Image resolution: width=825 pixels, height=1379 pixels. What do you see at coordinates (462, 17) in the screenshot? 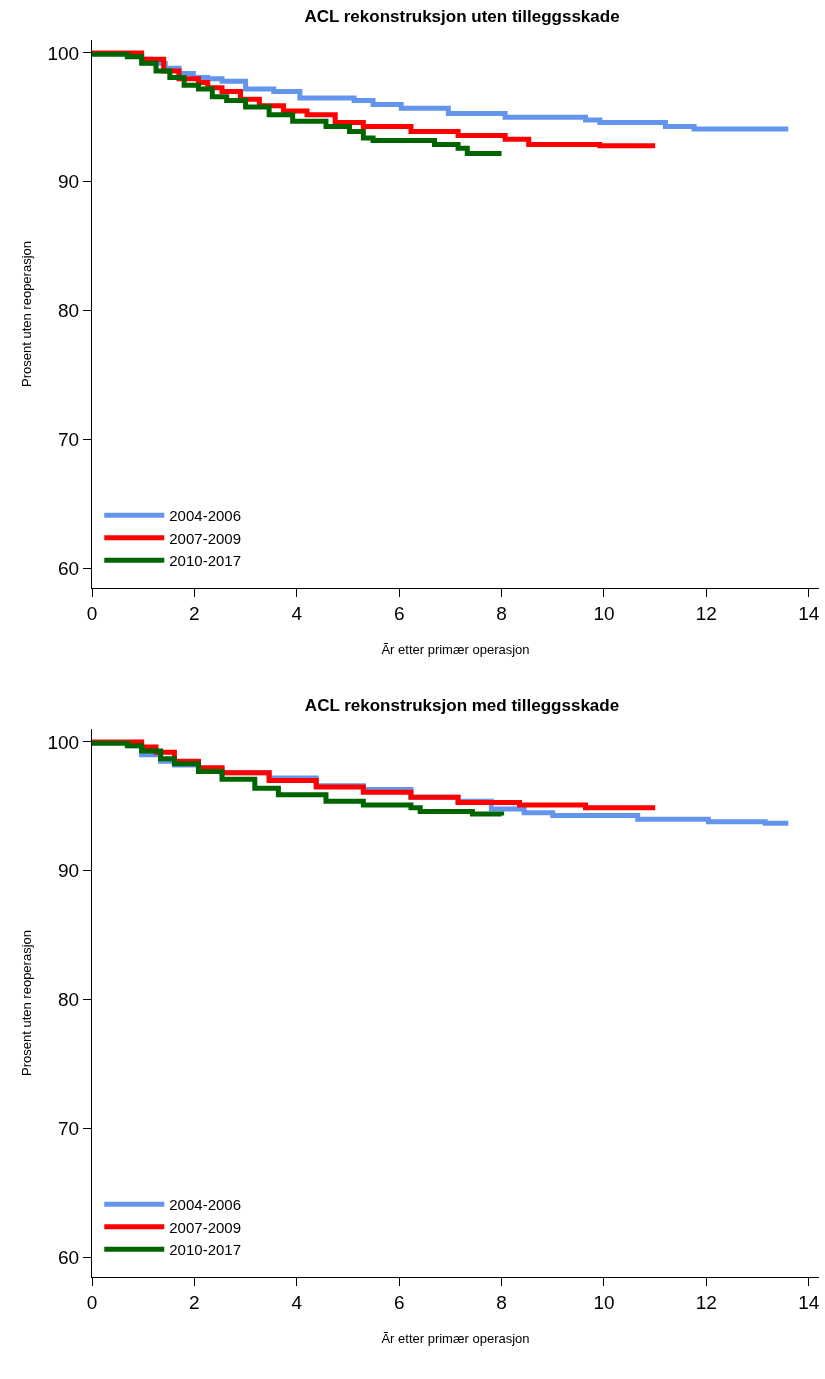
I see `chart-title: ACL rekonstruksjon uten tilleggsskade` at bounding box center [462, 17].